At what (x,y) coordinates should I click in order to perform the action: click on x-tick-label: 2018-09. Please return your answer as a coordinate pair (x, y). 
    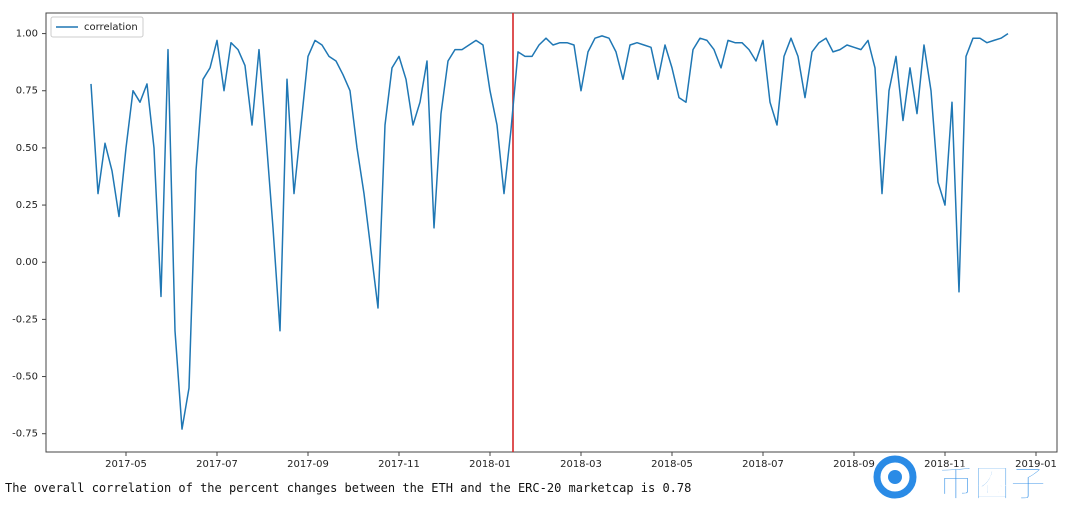
    Looking at the image, I should click on (854, 464).